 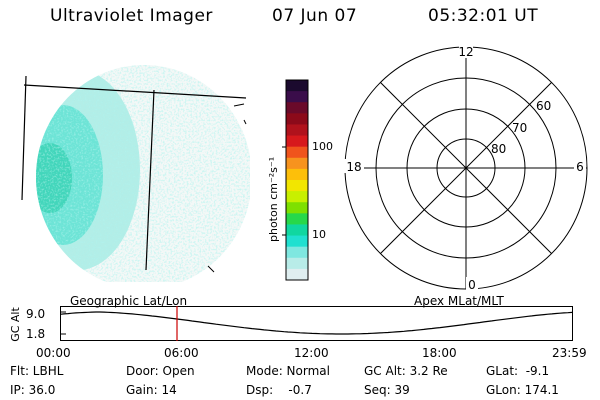 What do you see at coordinates (151, 390) in the screenshot?
I see `gain-info: Gain: 14` at bounding box center [151, 390].